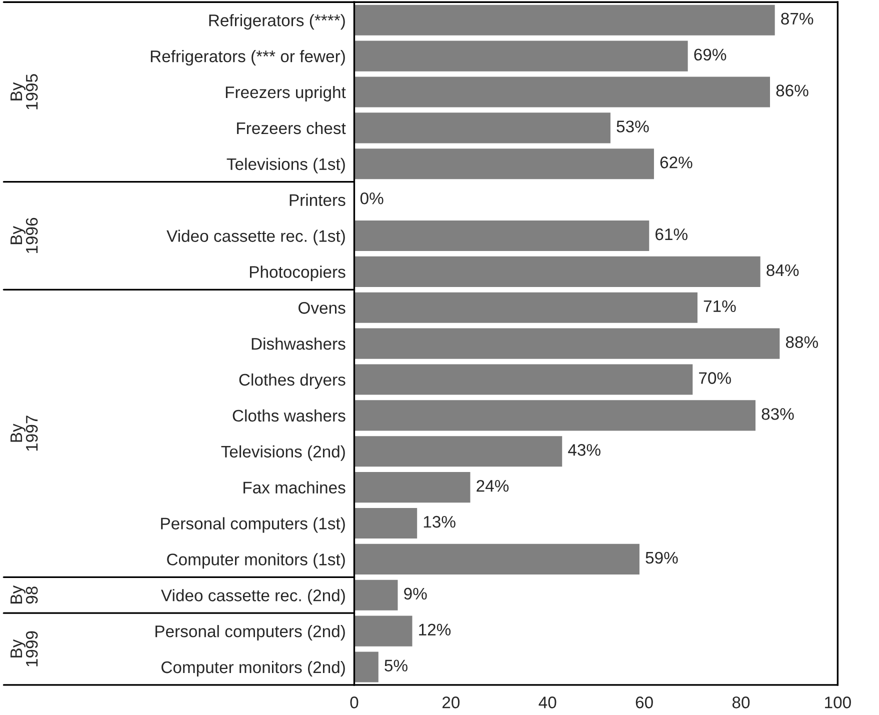 Image resolution: width=879 pixels, height=715 pixels. Describe the element at coordinates (492, 486) in the screenshot. I see `data-label: 24%` at that location.